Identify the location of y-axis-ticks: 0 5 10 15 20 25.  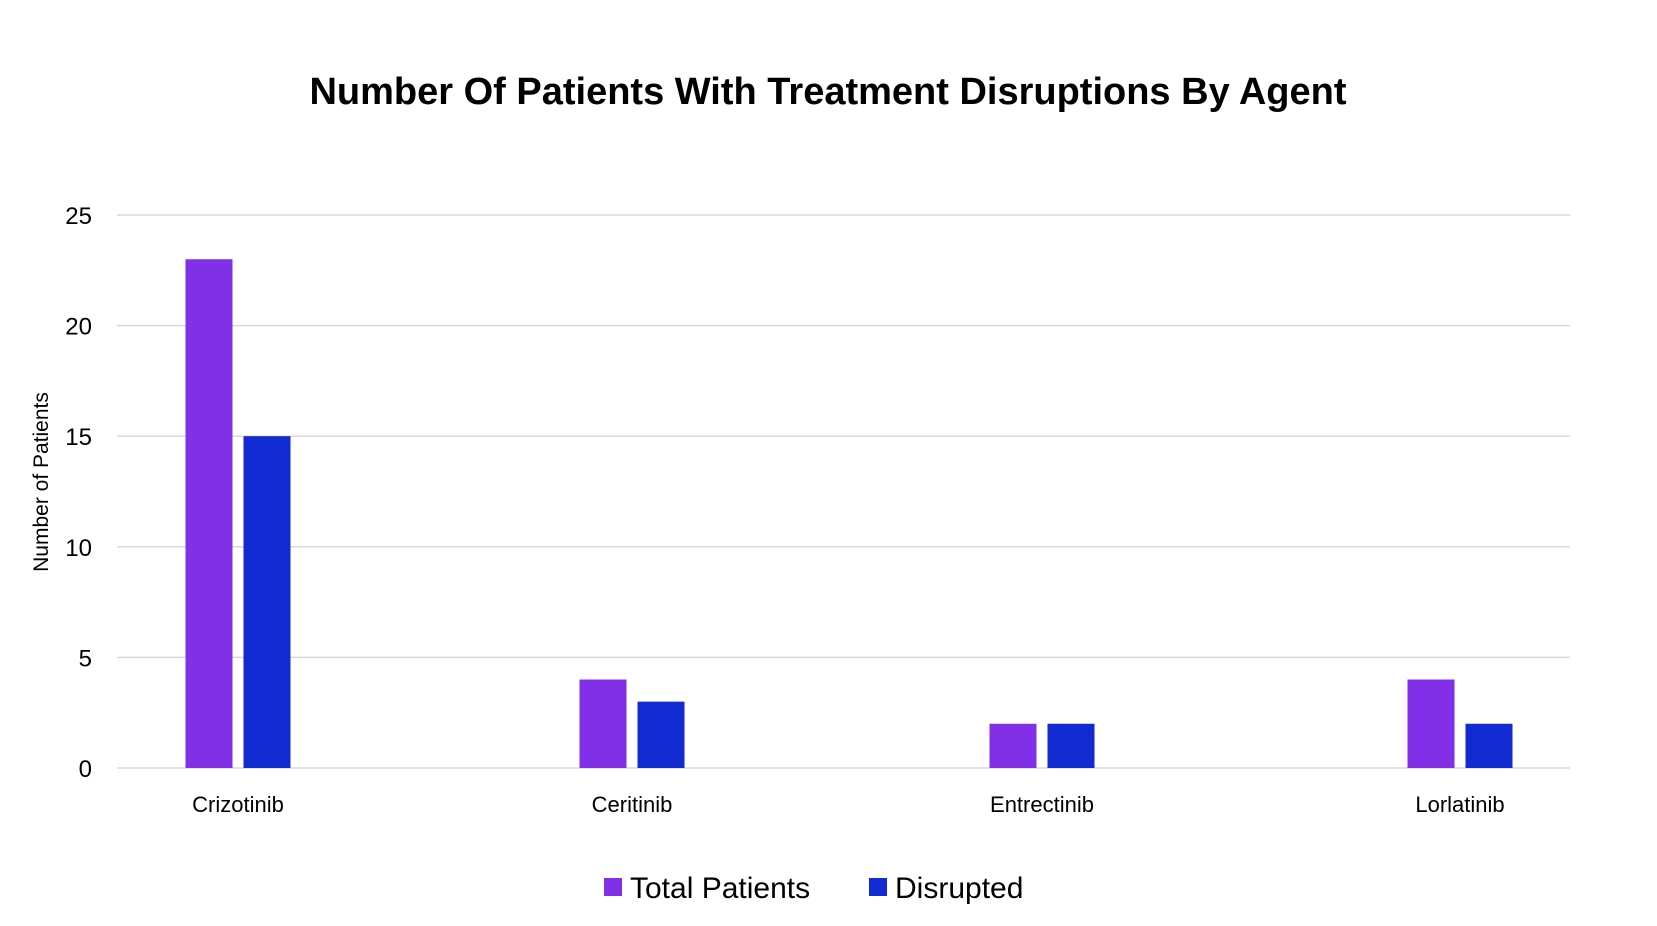
(78, 493).